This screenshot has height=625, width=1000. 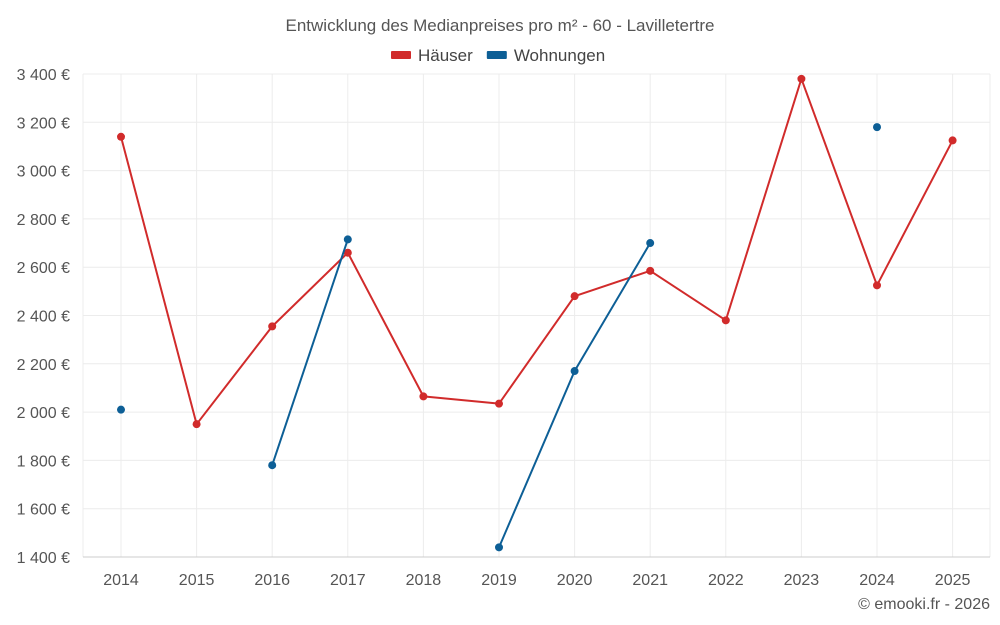 What do you see at coordinates (953, 580) in the screenshot?
I see `x-tick-label: 2025` at bounding box center [953, 580].